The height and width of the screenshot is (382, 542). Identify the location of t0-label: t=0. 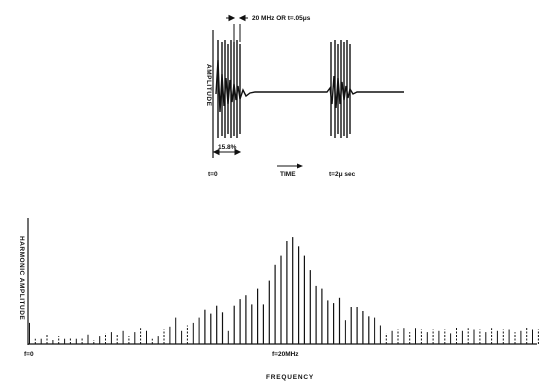
(213, 174).